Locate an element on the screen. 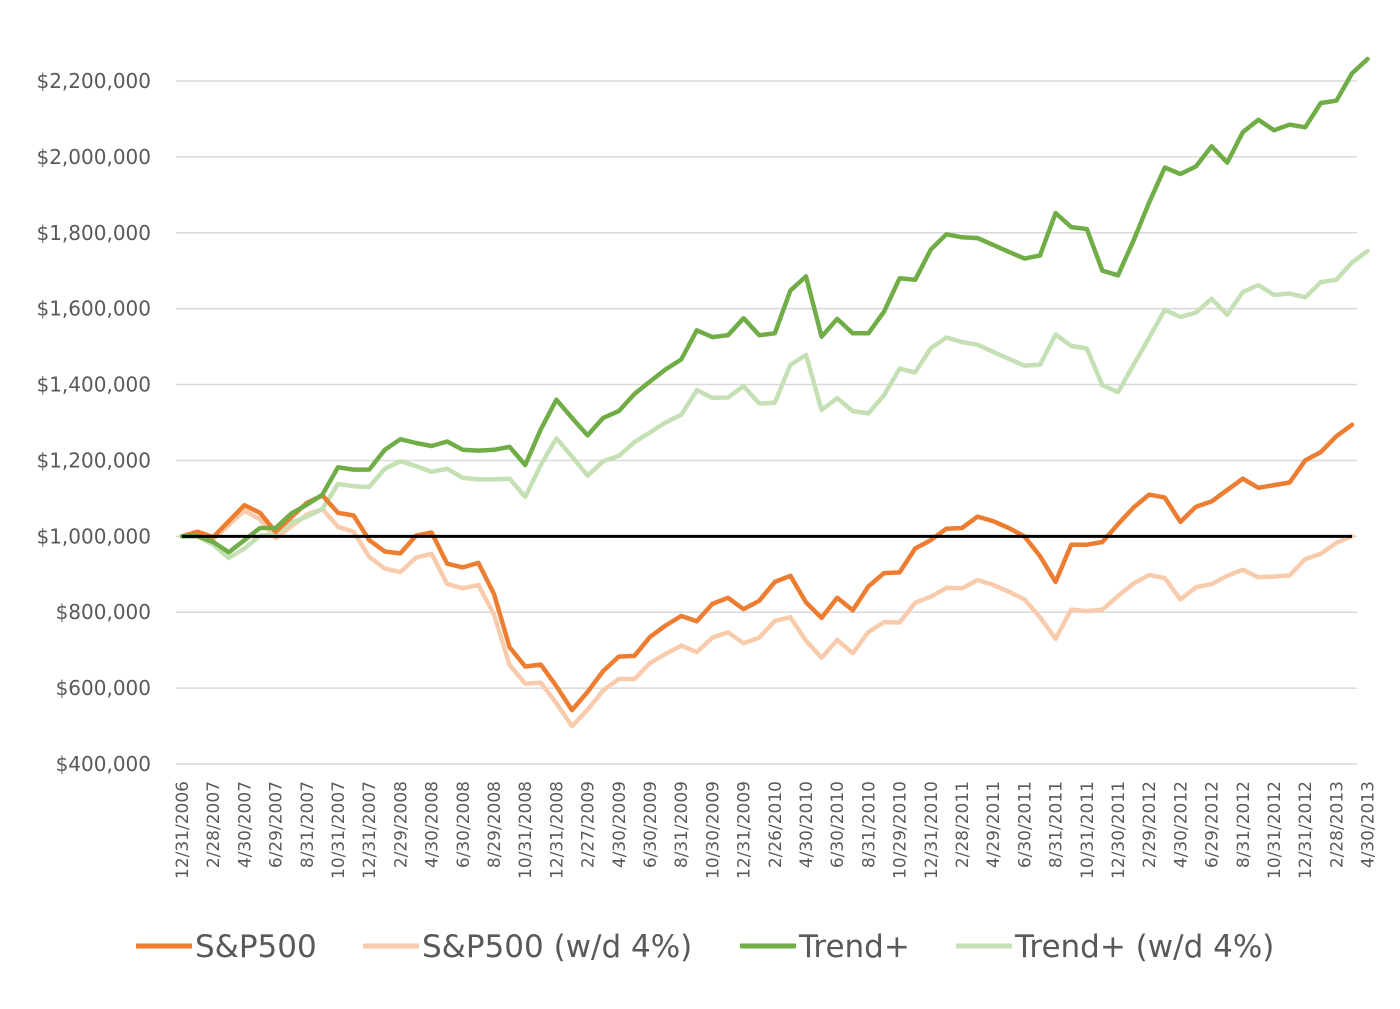 The height and width of the screenshot is (1009, 1400). y-tick-label: $2,000,000 is located at coordinates (93, 157).